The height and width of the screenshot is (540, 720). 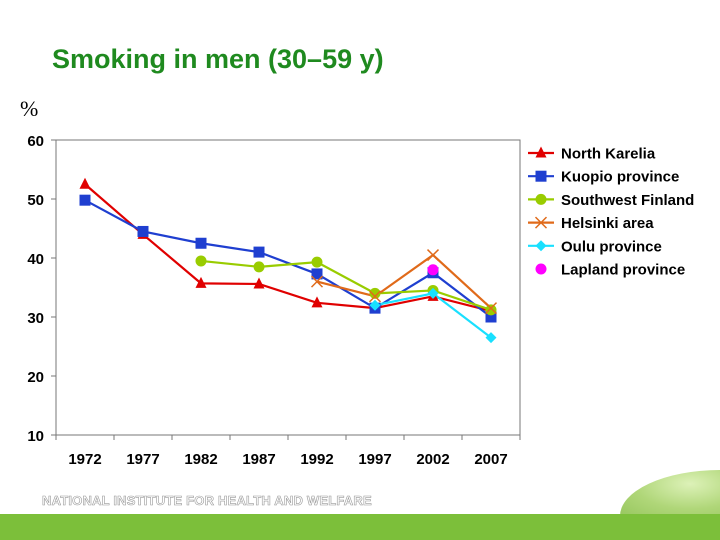 I want to click on x-tick-label: 1982, so click(x=200, y=459).